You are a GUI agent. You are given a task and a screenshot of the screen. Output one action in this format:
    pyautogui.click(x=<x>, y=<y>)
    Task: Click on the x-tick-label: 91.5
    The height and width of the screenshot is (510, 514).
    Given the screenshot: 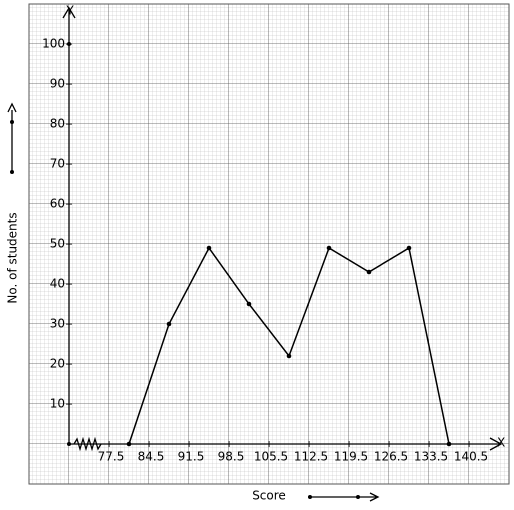 What is the action you would take?
    pyautogui.click(x=191, y=457)
    